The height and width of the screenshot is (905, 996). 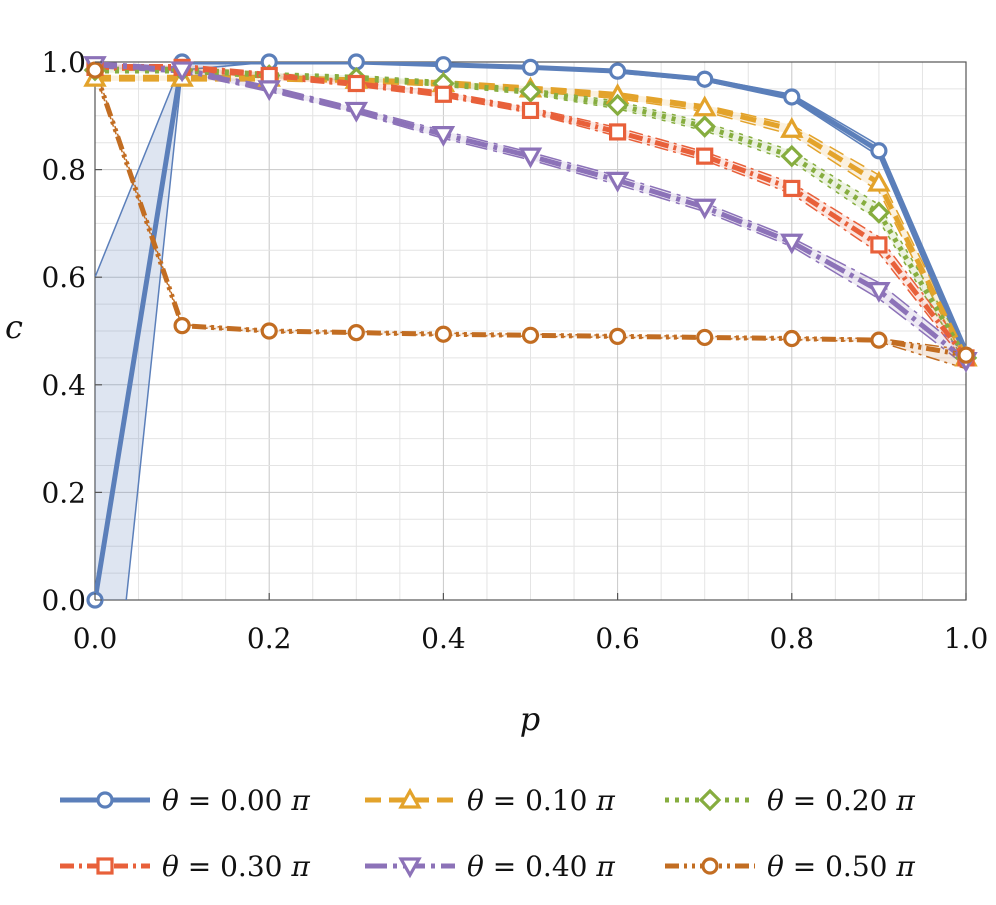 What do you see at coordinates (14, 327) in the screenshot?
I see `y-axis-label: c` at bounding box center [14, 327].